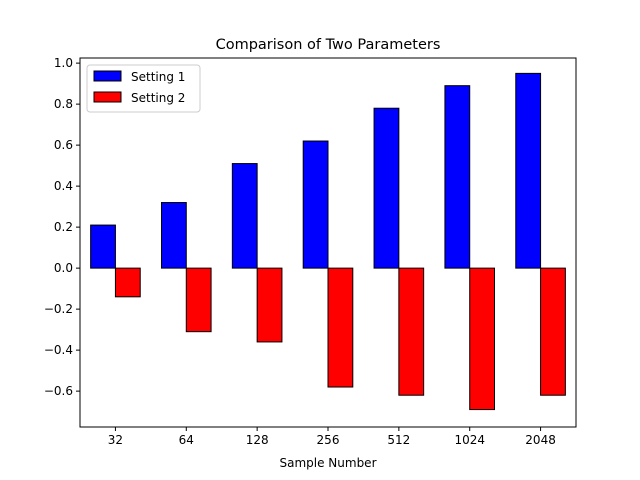 This screenshot has height=480, width=640. What do you see at coordinates (328, 440) in the screenshot?
I see `x-tick-label: 256` at bounding box center [328, 440].